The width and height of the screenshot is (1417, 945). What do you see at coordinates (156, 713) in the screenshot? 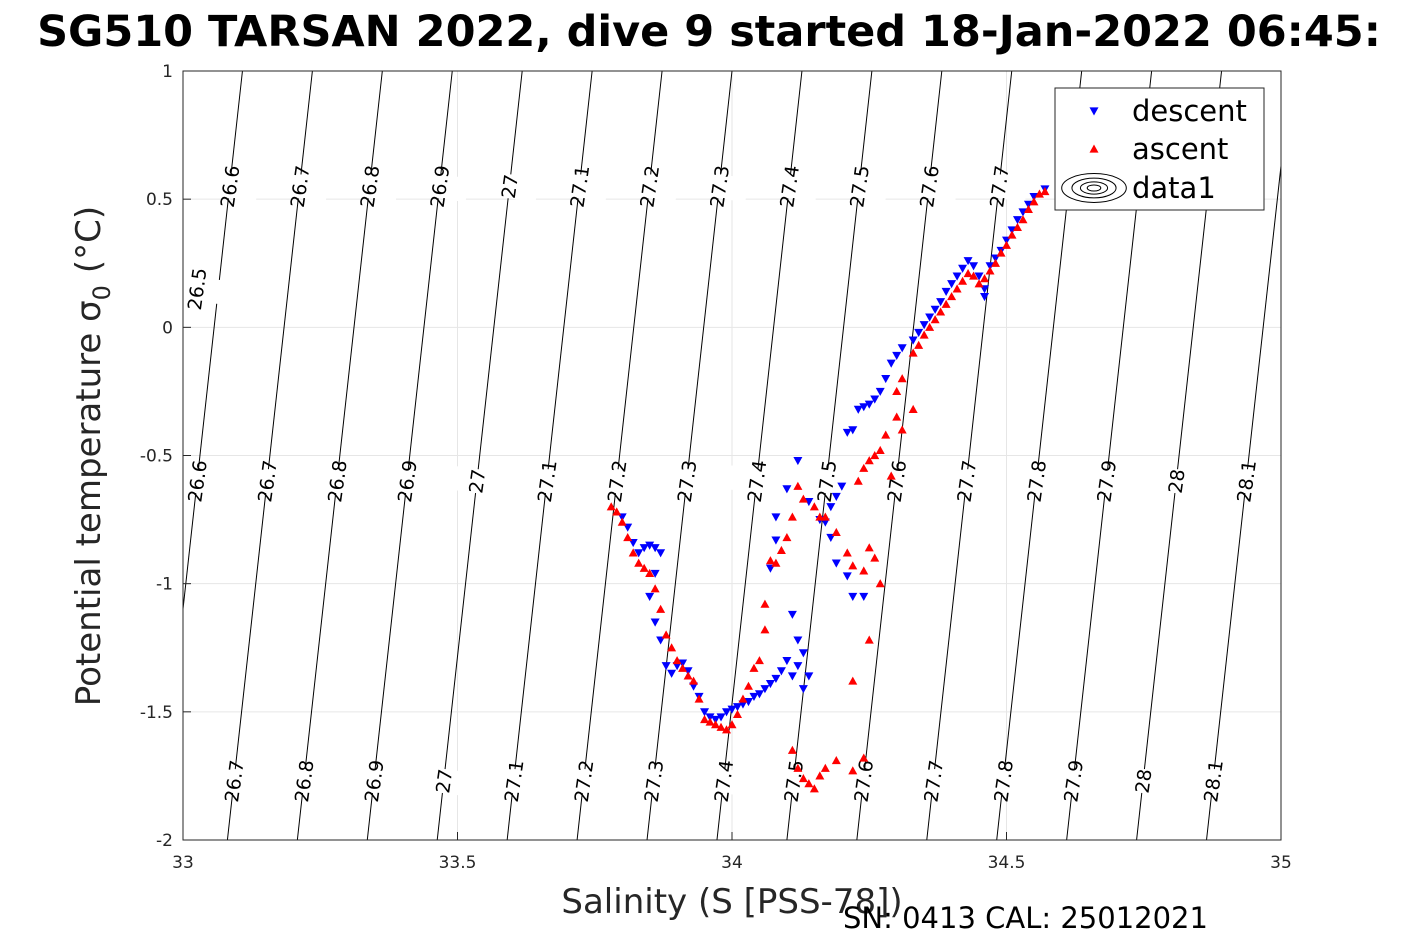
I see `y-tick-label: -1.5` at bounding box center [156, 713].